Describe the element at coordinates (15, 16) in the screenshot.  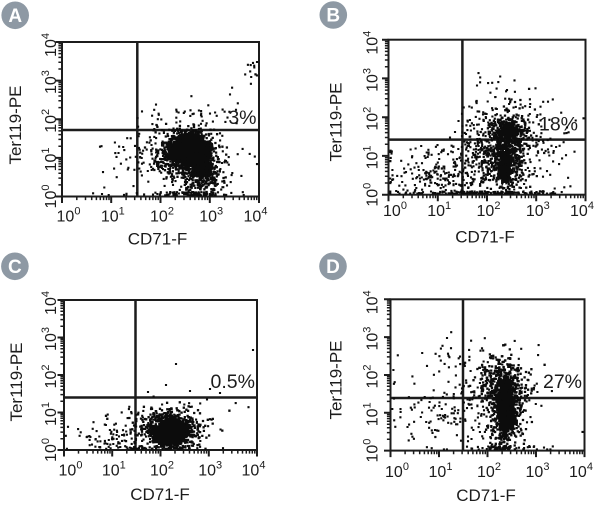
I see `svg-text: A` at that location.